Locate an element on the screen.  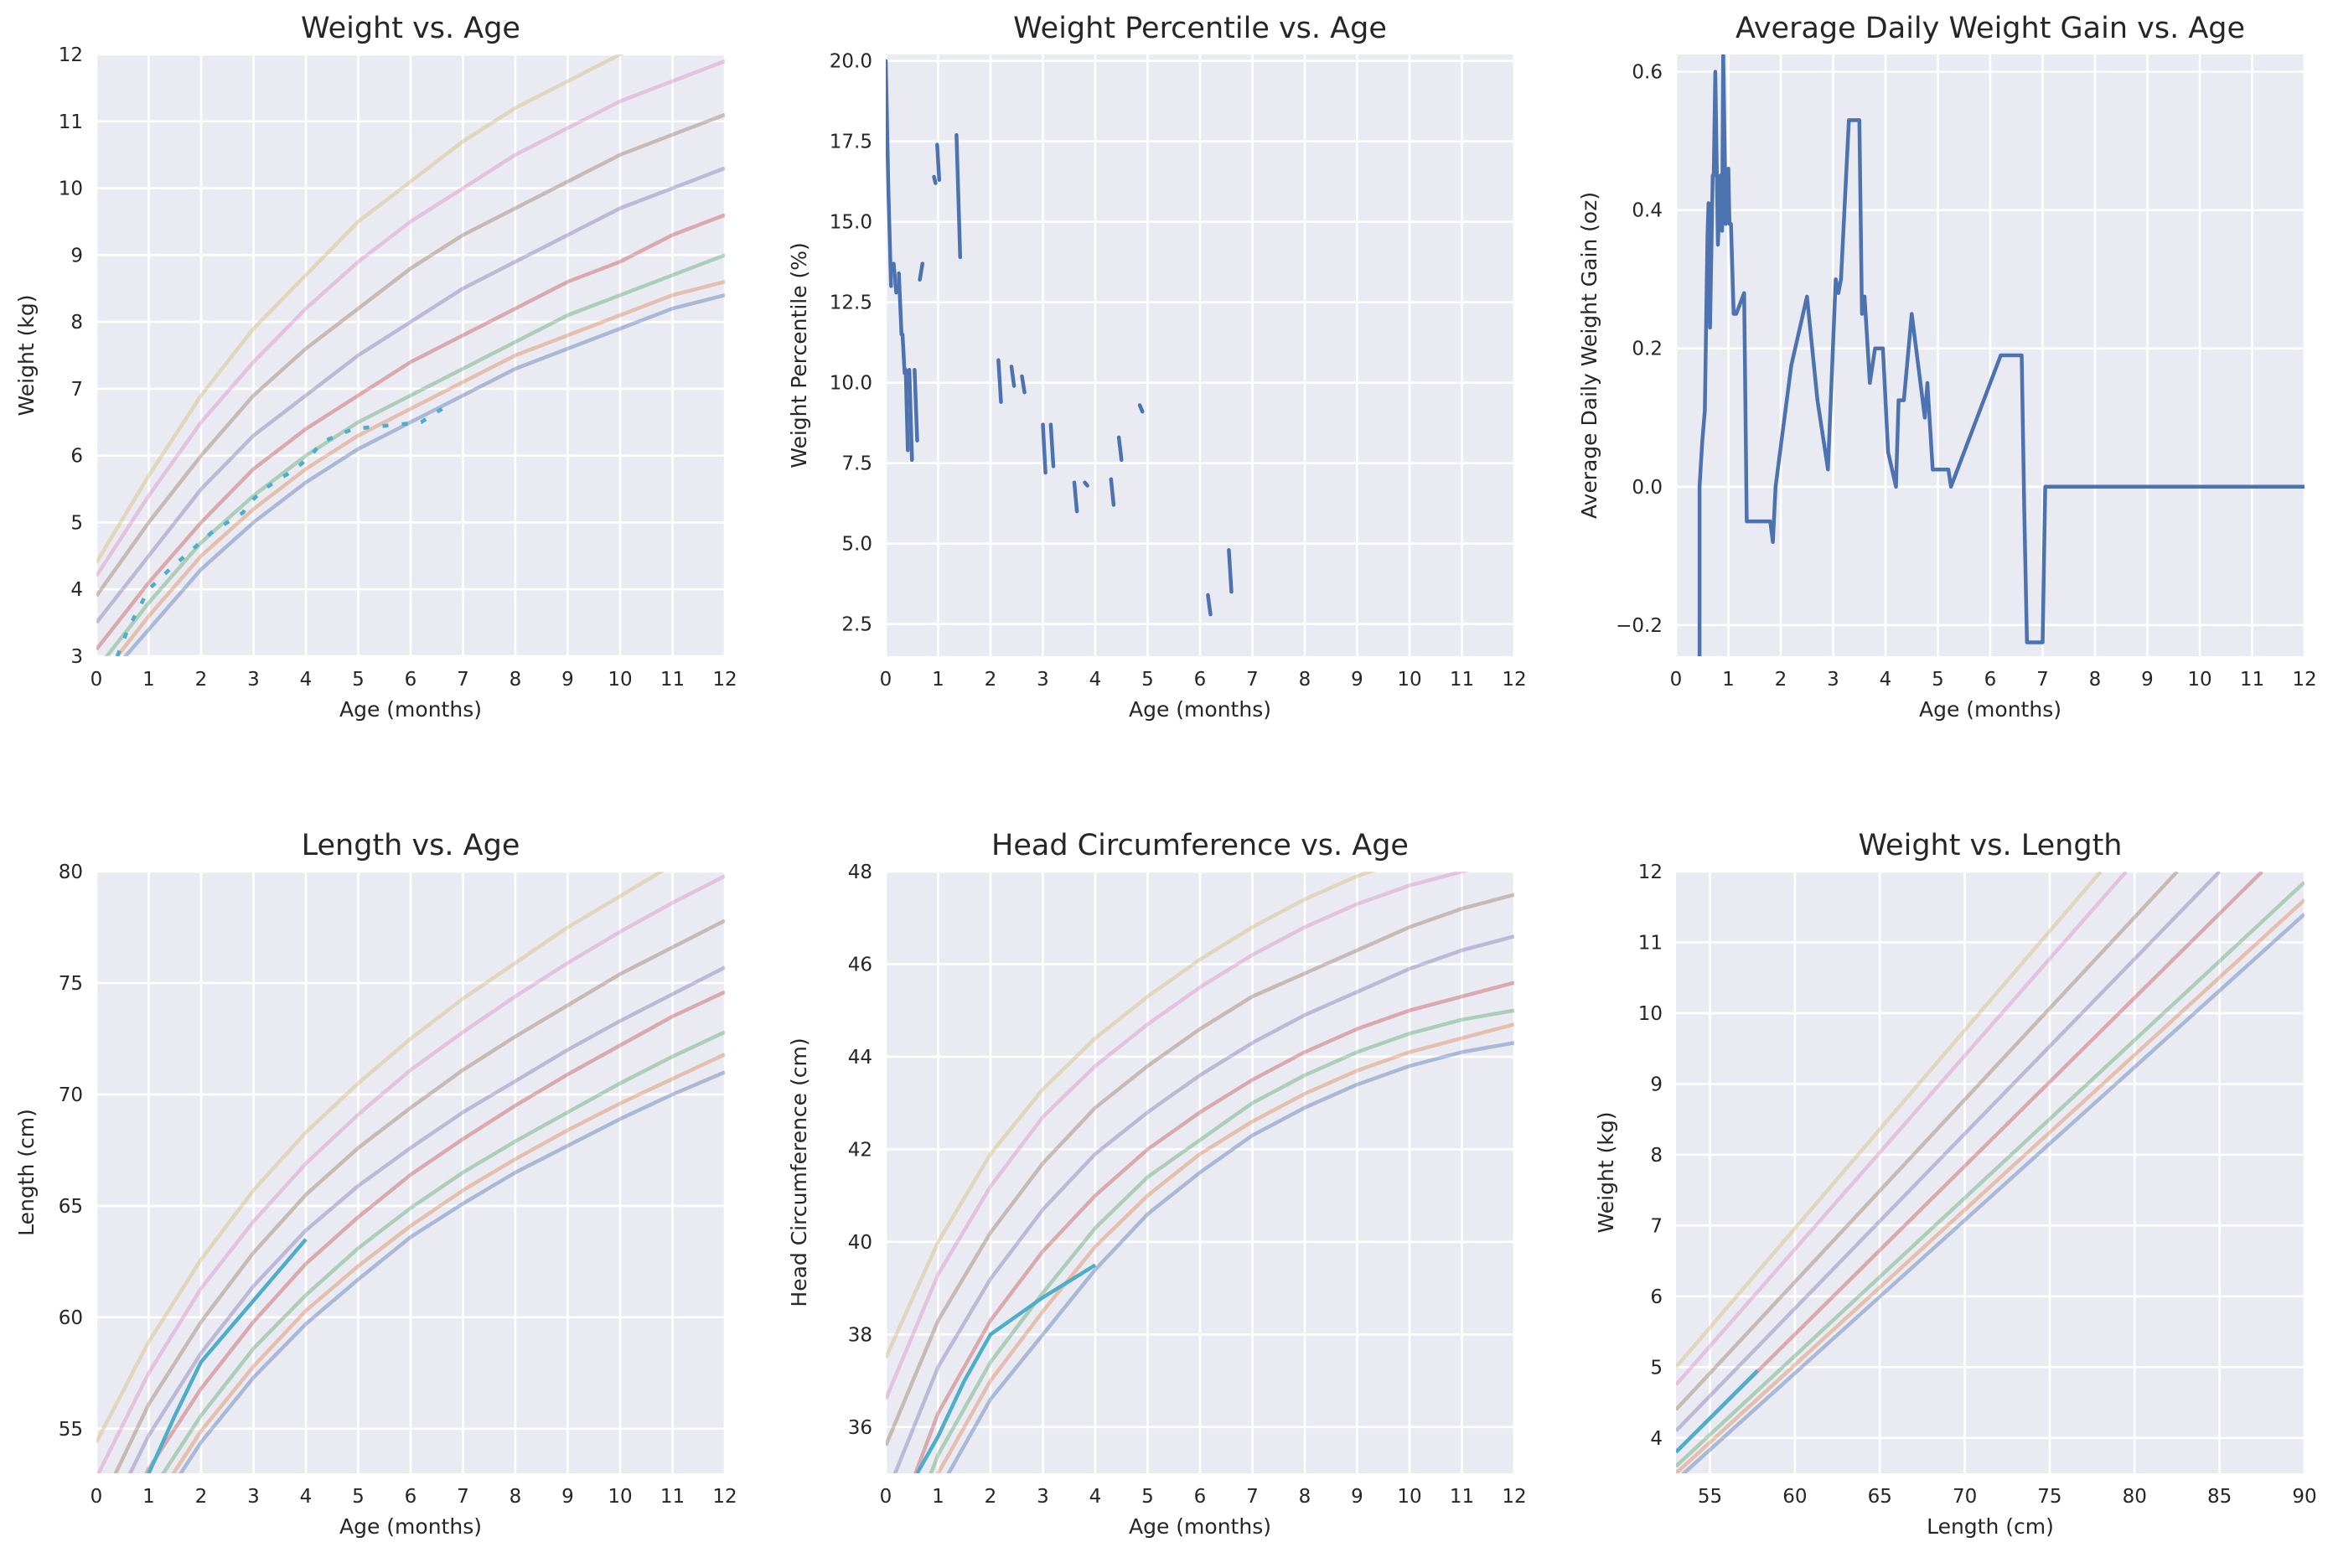
chart-title: Head Circumference vs. Age is located at coordinates (1200, 846).